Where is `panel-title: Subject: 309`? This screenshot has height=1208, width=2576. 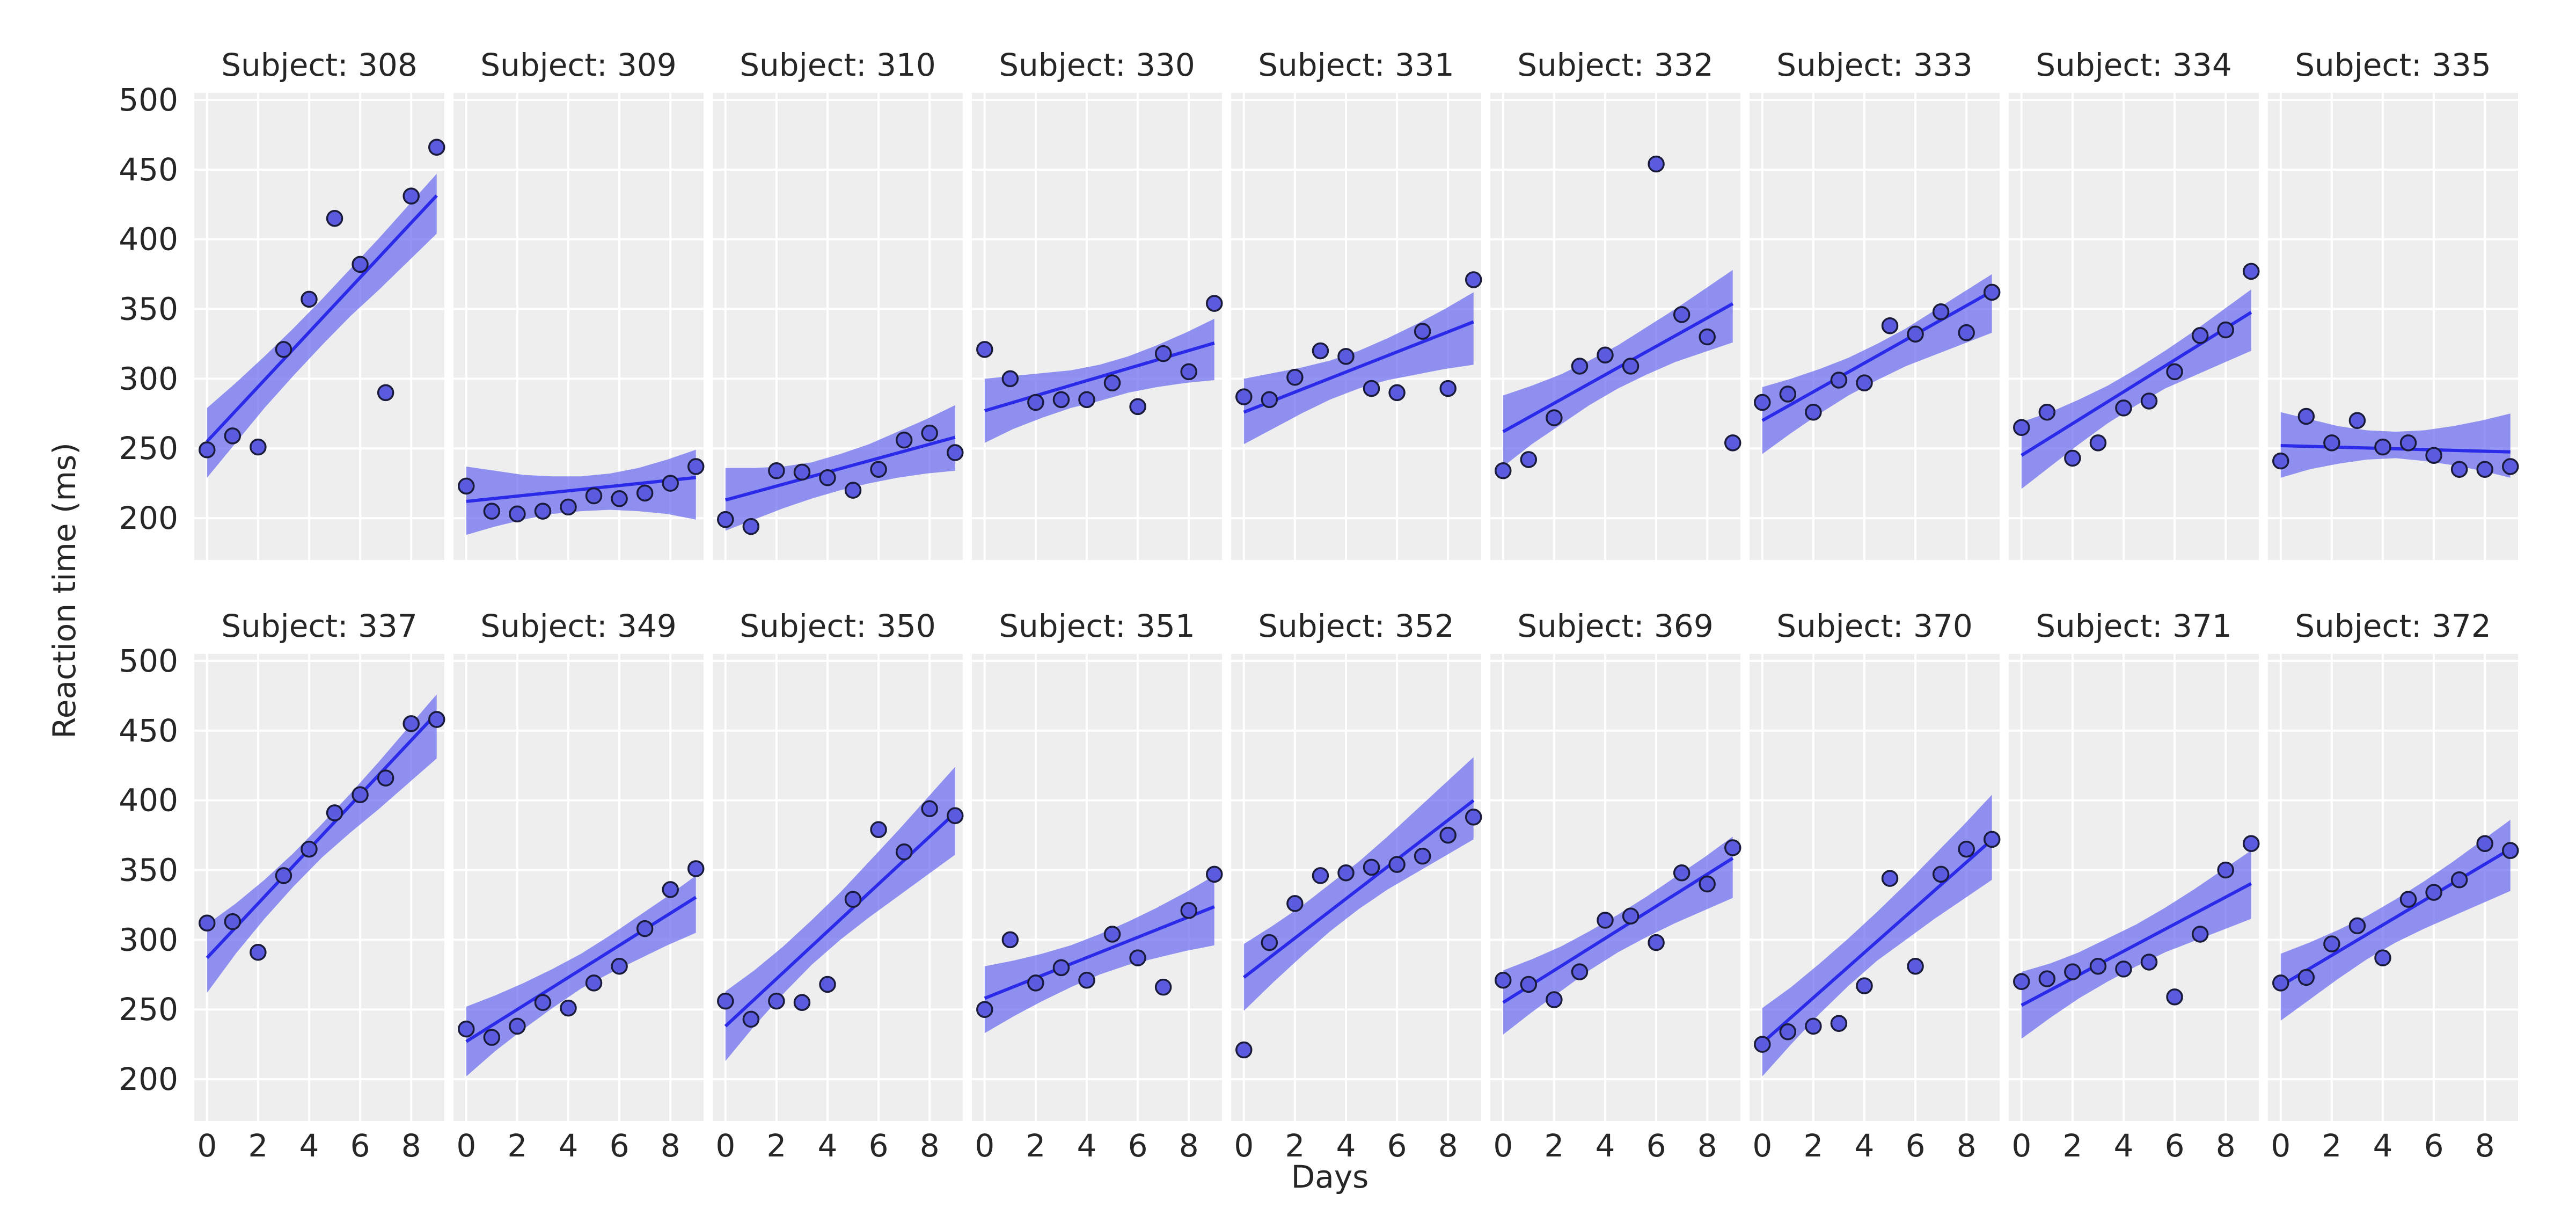
panel-title: Subject: 309 is located at coordinates (578, 65).